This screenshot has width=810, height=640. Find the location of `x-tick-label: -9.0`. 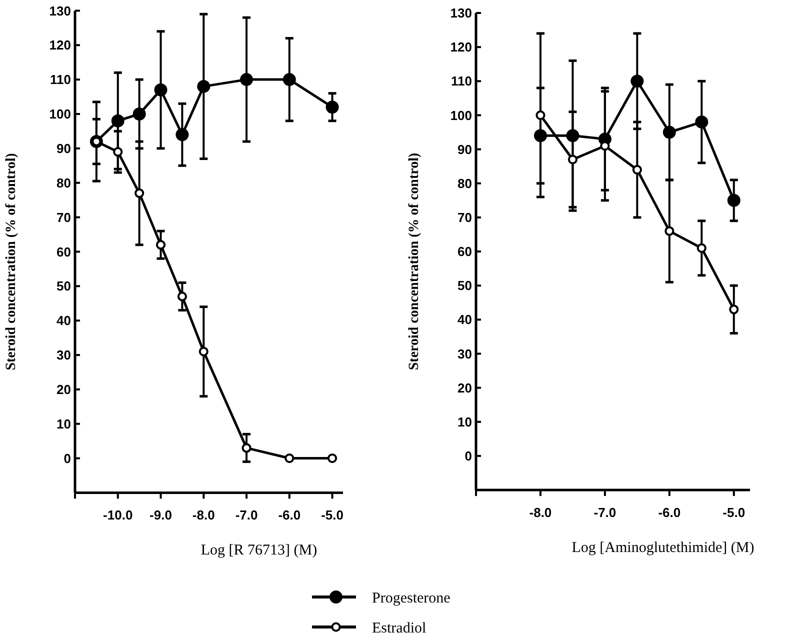

x-tick-label: -9.0 is located at coordinates (161, 515).